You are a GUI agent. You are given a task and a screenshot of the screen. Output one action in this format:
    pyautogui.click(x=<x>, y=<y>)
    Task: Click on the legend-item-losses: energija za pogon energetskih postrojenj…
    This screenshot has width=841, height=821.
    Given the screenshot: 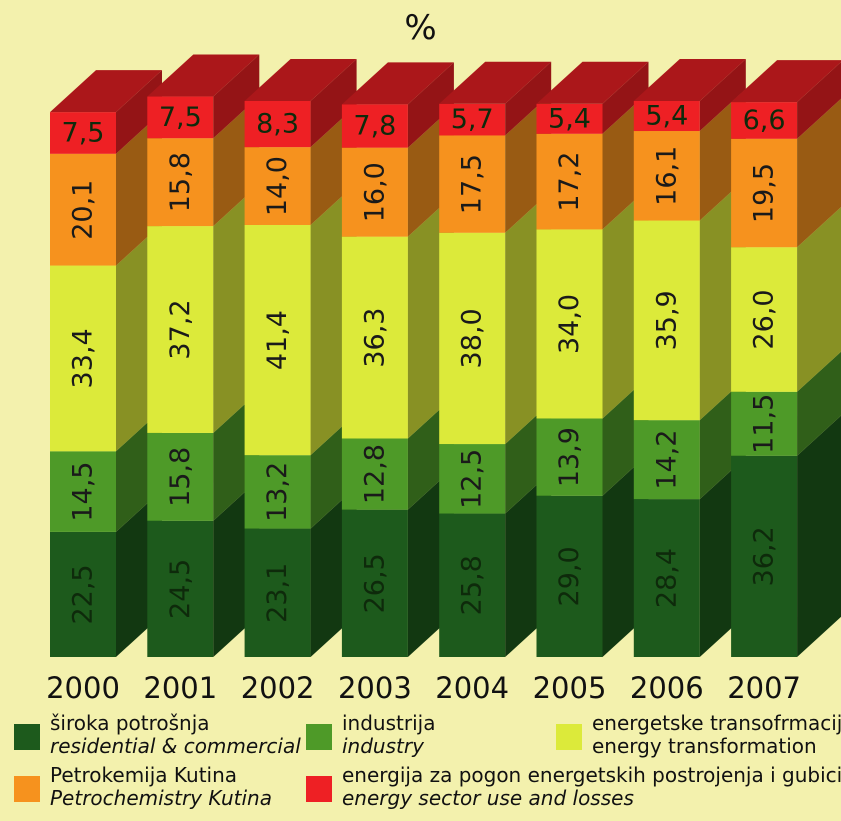 What is the action you would take?
    pyautogui.click(x=573, y=787)
    